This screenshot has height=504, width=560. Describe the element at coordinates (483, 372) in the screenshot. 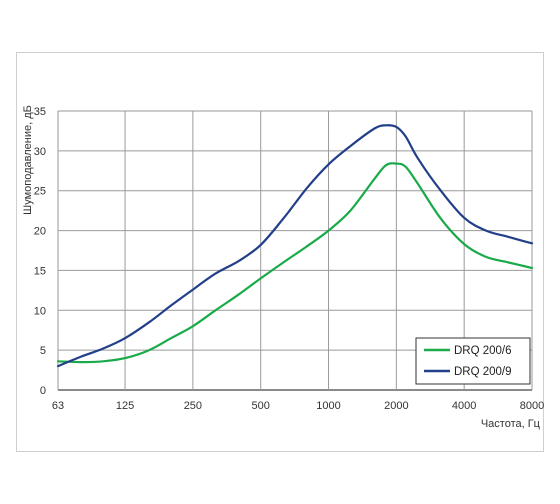

I see `legend-label-drq-200-9: DRQ 200/9` at that location.